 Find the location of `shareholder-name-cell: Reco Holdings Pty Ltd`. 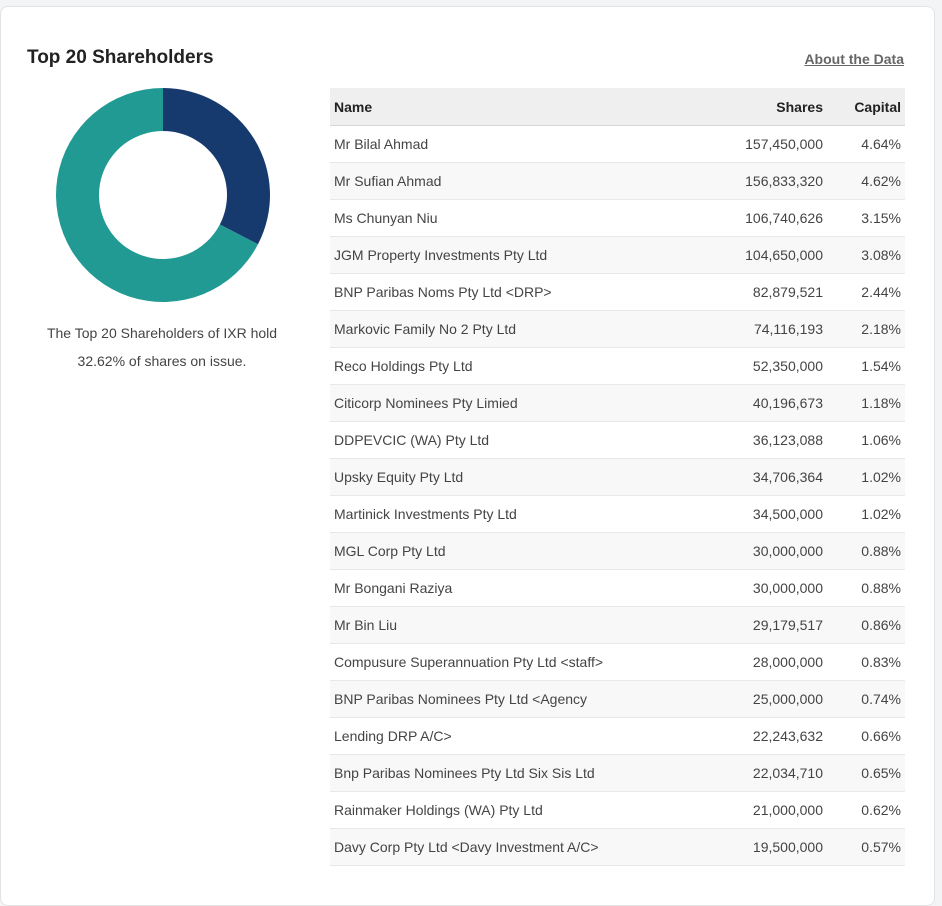

shareholder-name-cell: Reco Holdings Pty Ltd is located at coordinates (514, 366).